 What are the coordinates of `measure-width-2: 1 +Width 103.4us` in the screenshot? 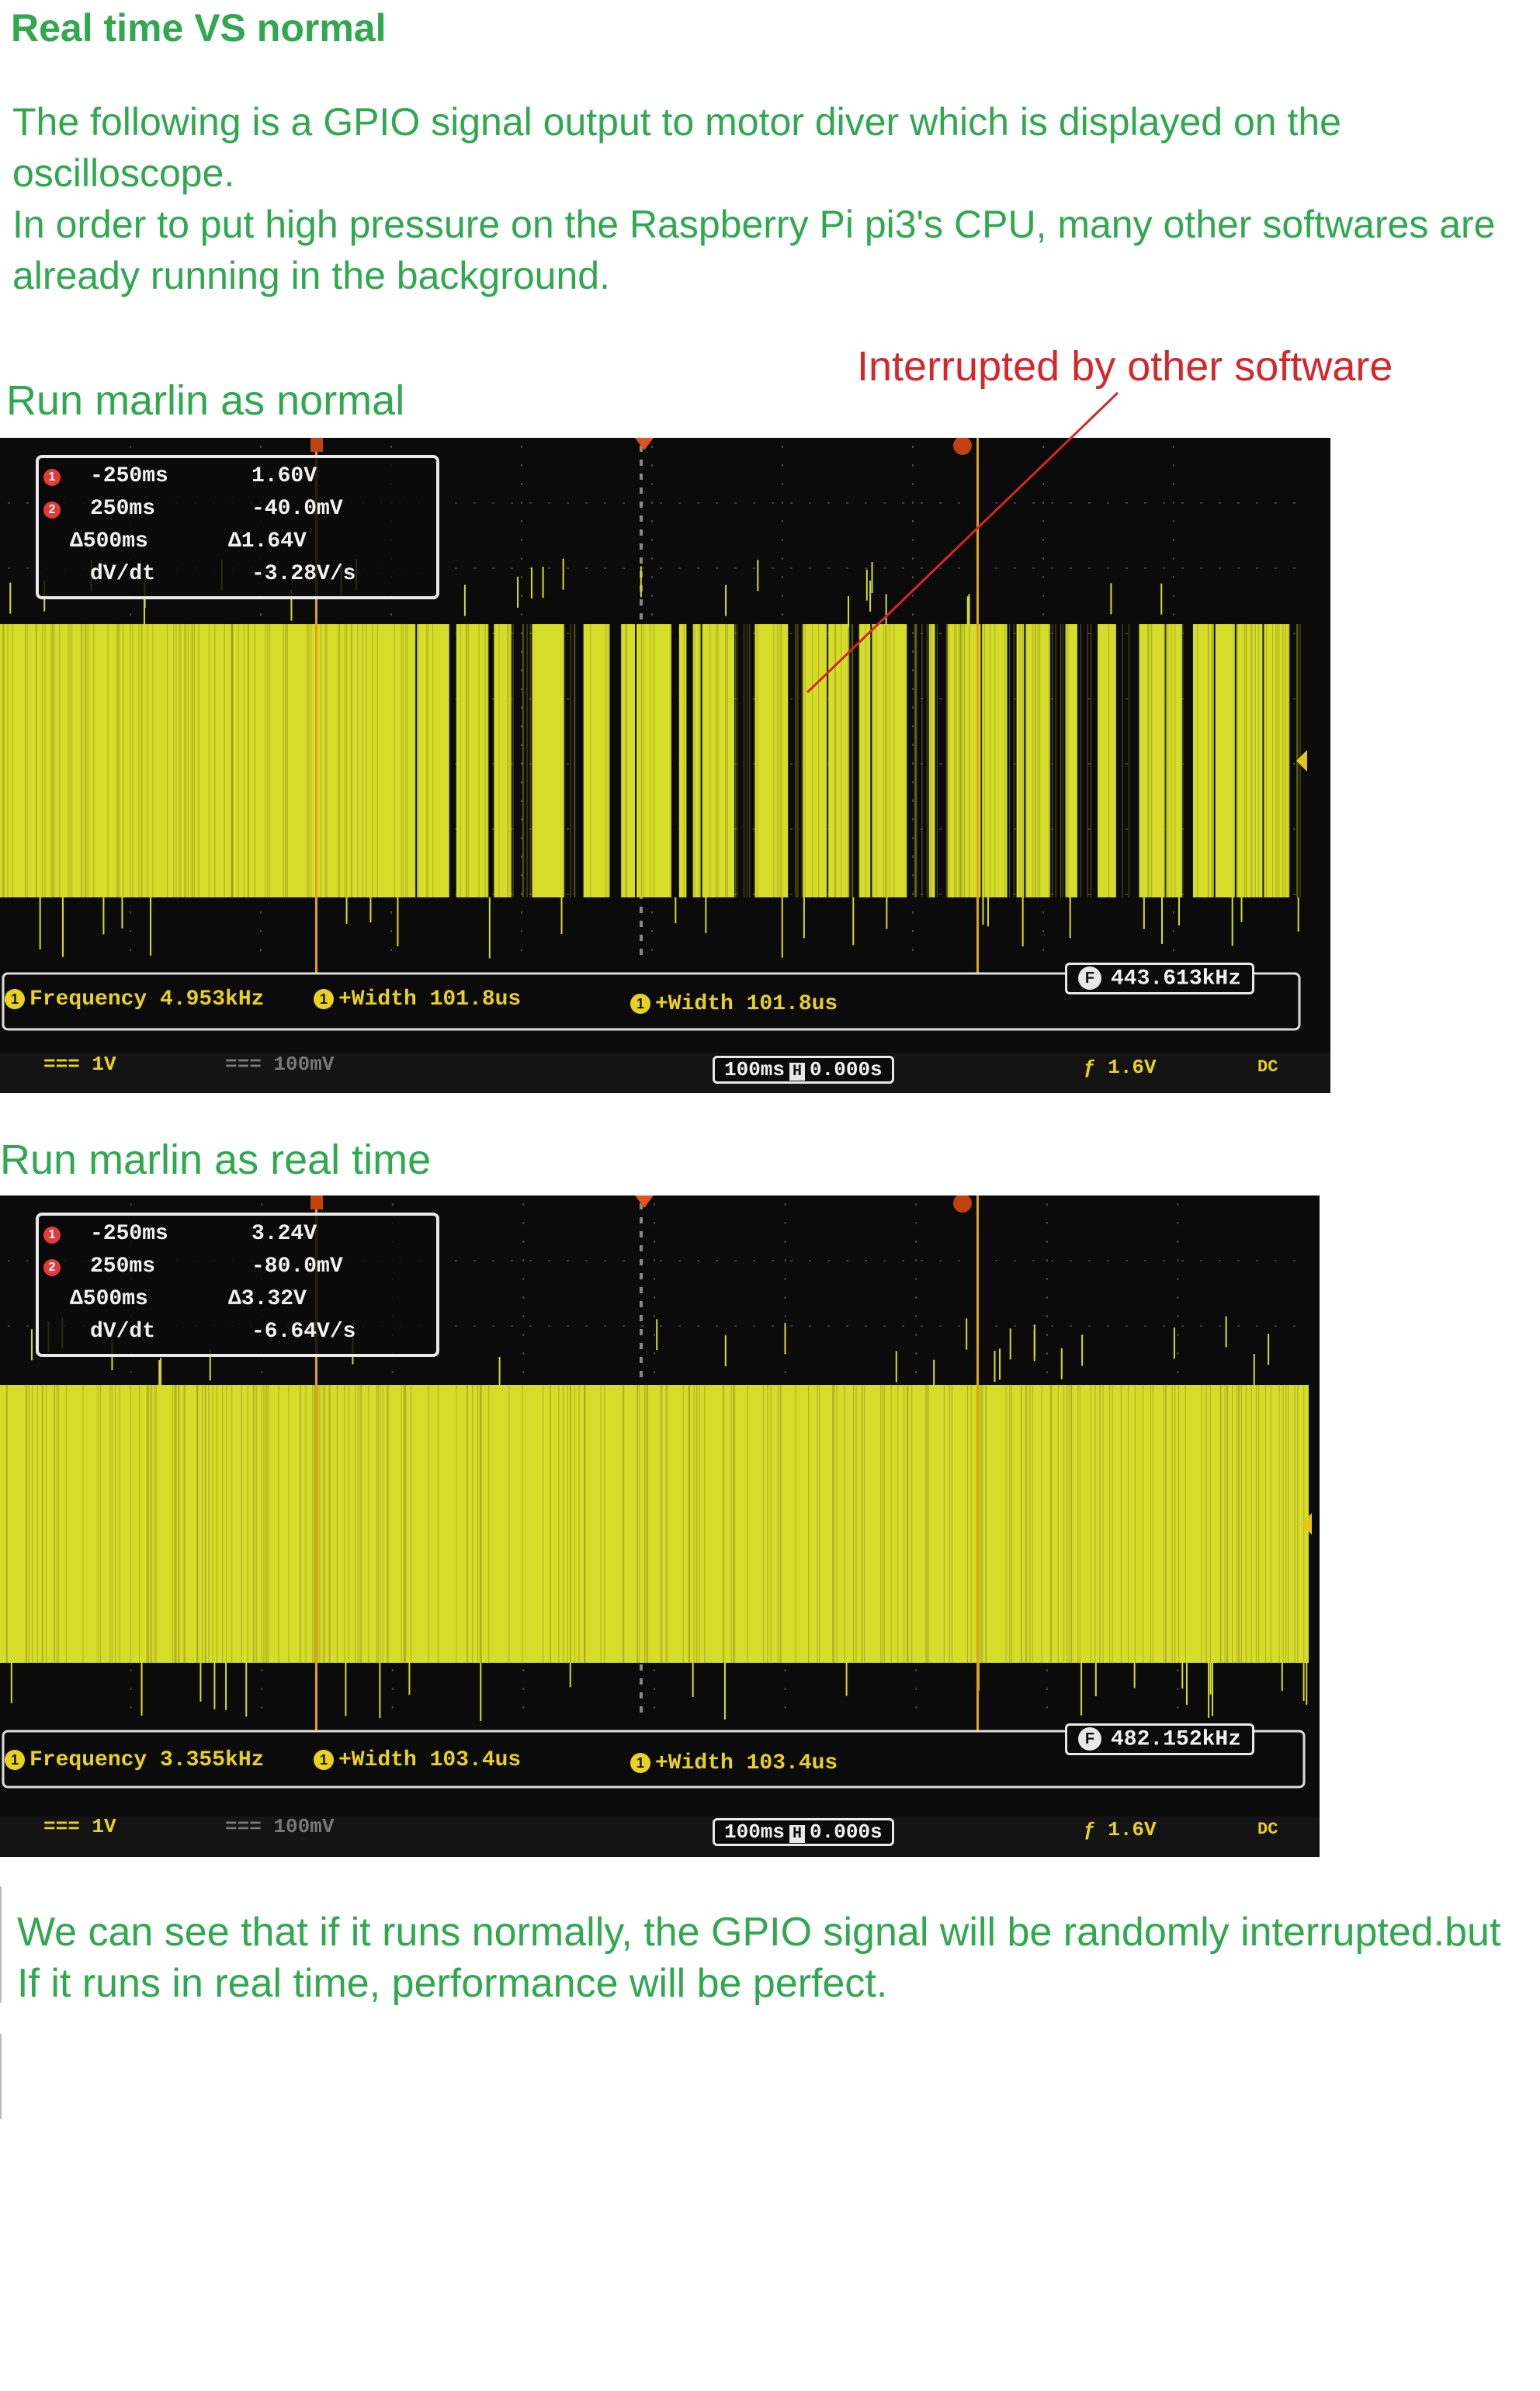 It's located at (734, 1763).